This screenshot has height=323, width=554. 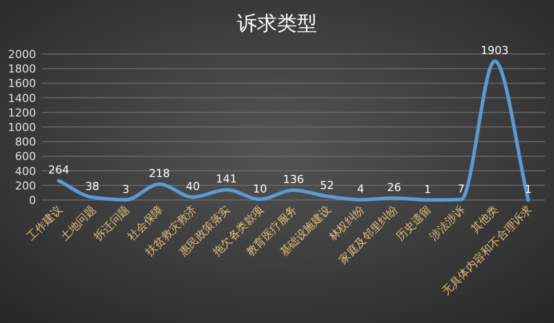 I want to click on data-label: 3, so click(x=126, y=189).